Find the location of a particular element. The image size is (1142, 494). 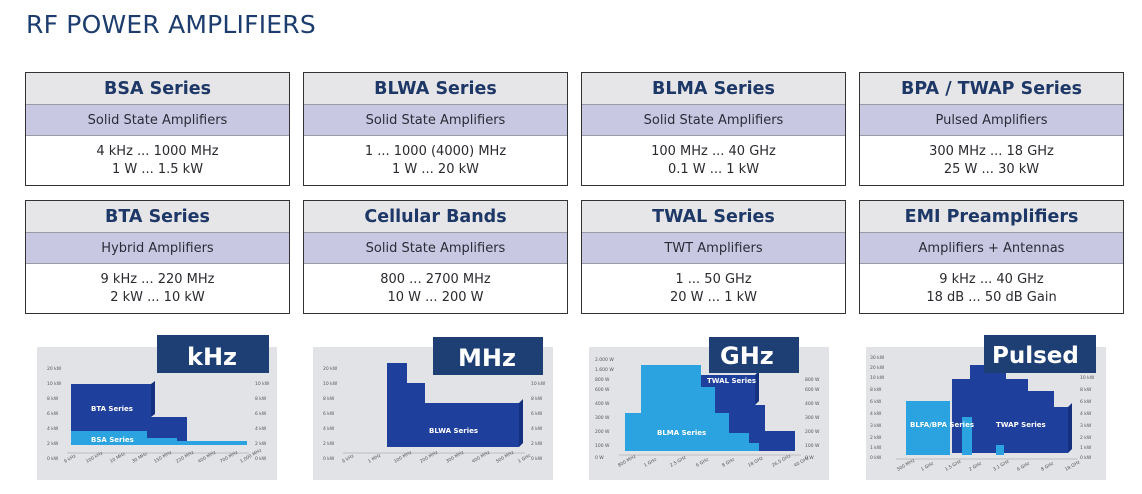

power-range: 0.1 W ... 1 kW is located at coordinates (713, 169).